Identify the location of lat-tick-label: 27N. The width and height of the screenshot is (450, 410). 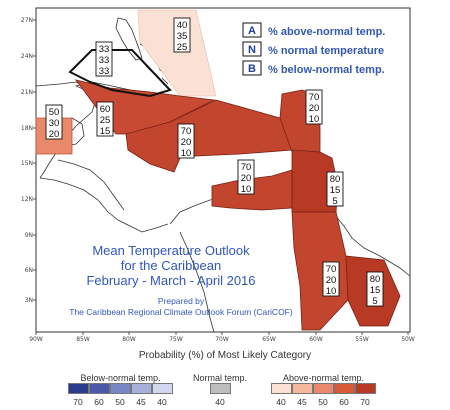
(27, 20).